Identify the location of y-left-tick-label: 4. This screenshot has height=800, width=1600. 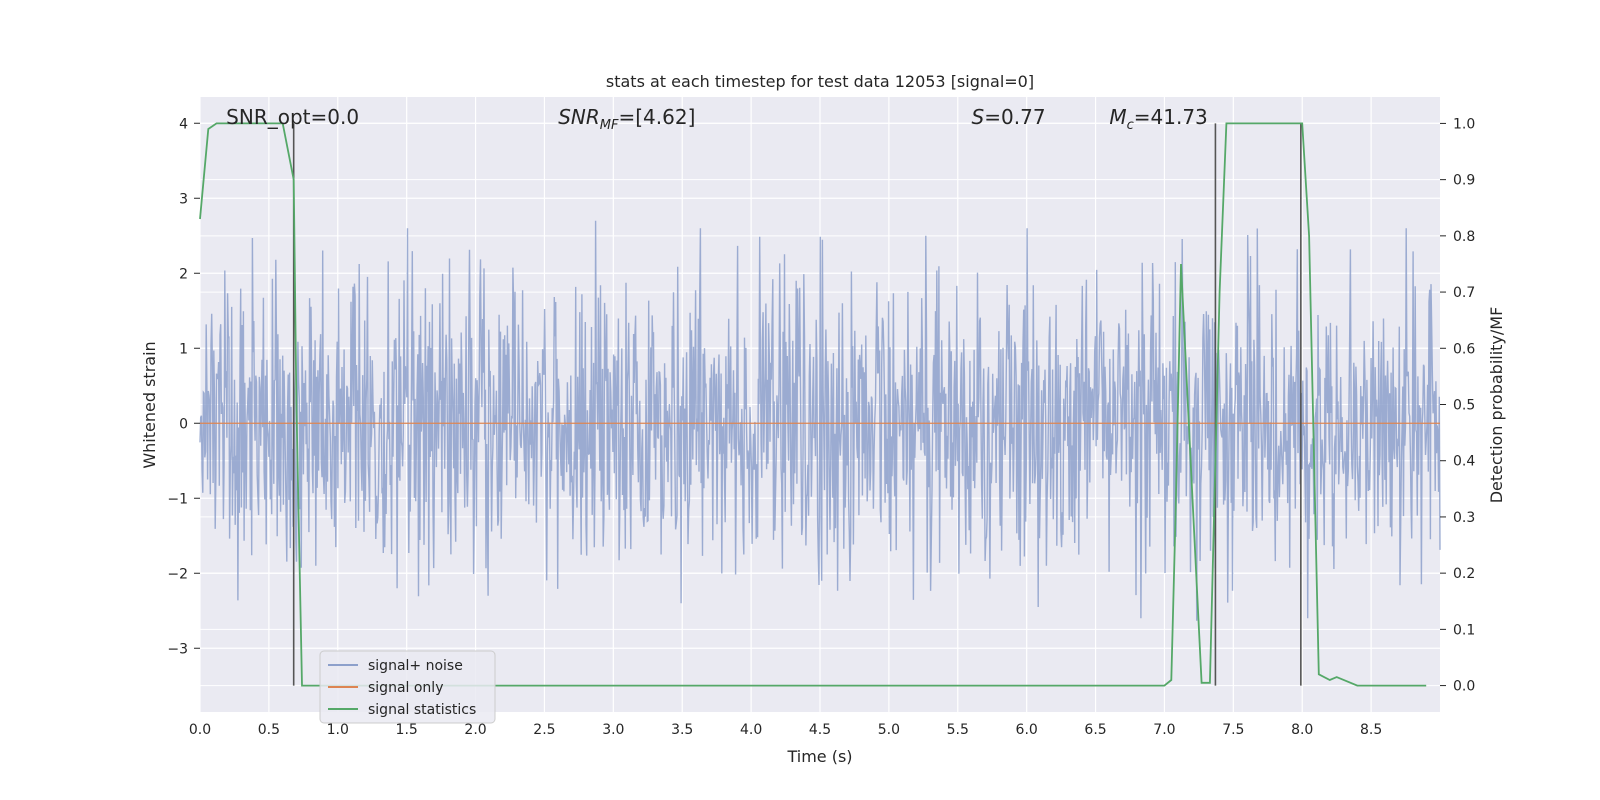
(183, 124).